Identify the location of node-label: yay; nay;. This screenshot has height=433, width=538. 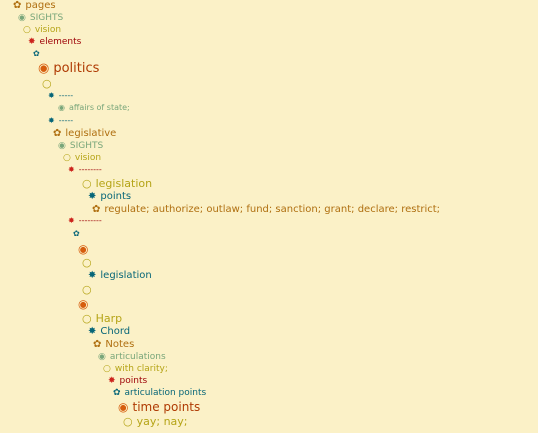
(162, 421).